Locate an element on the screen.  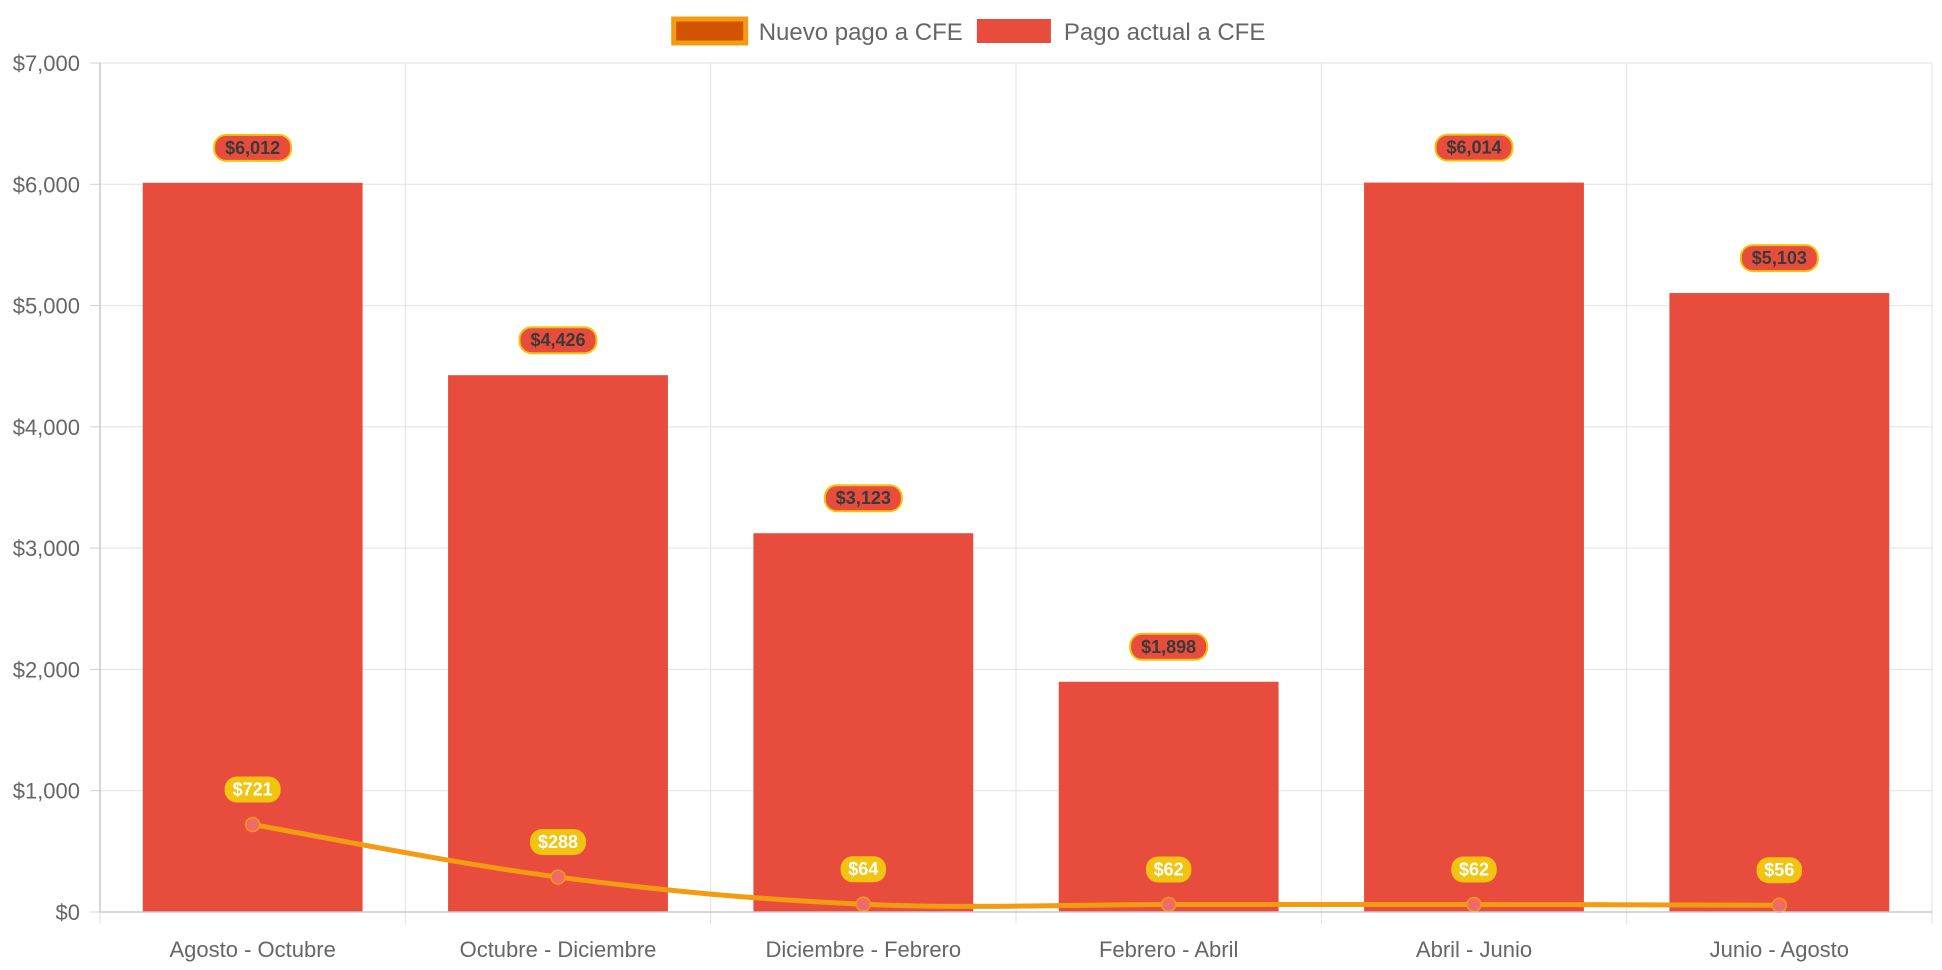
line-value-label-text: $56 is located at coordinates (1779, 870).